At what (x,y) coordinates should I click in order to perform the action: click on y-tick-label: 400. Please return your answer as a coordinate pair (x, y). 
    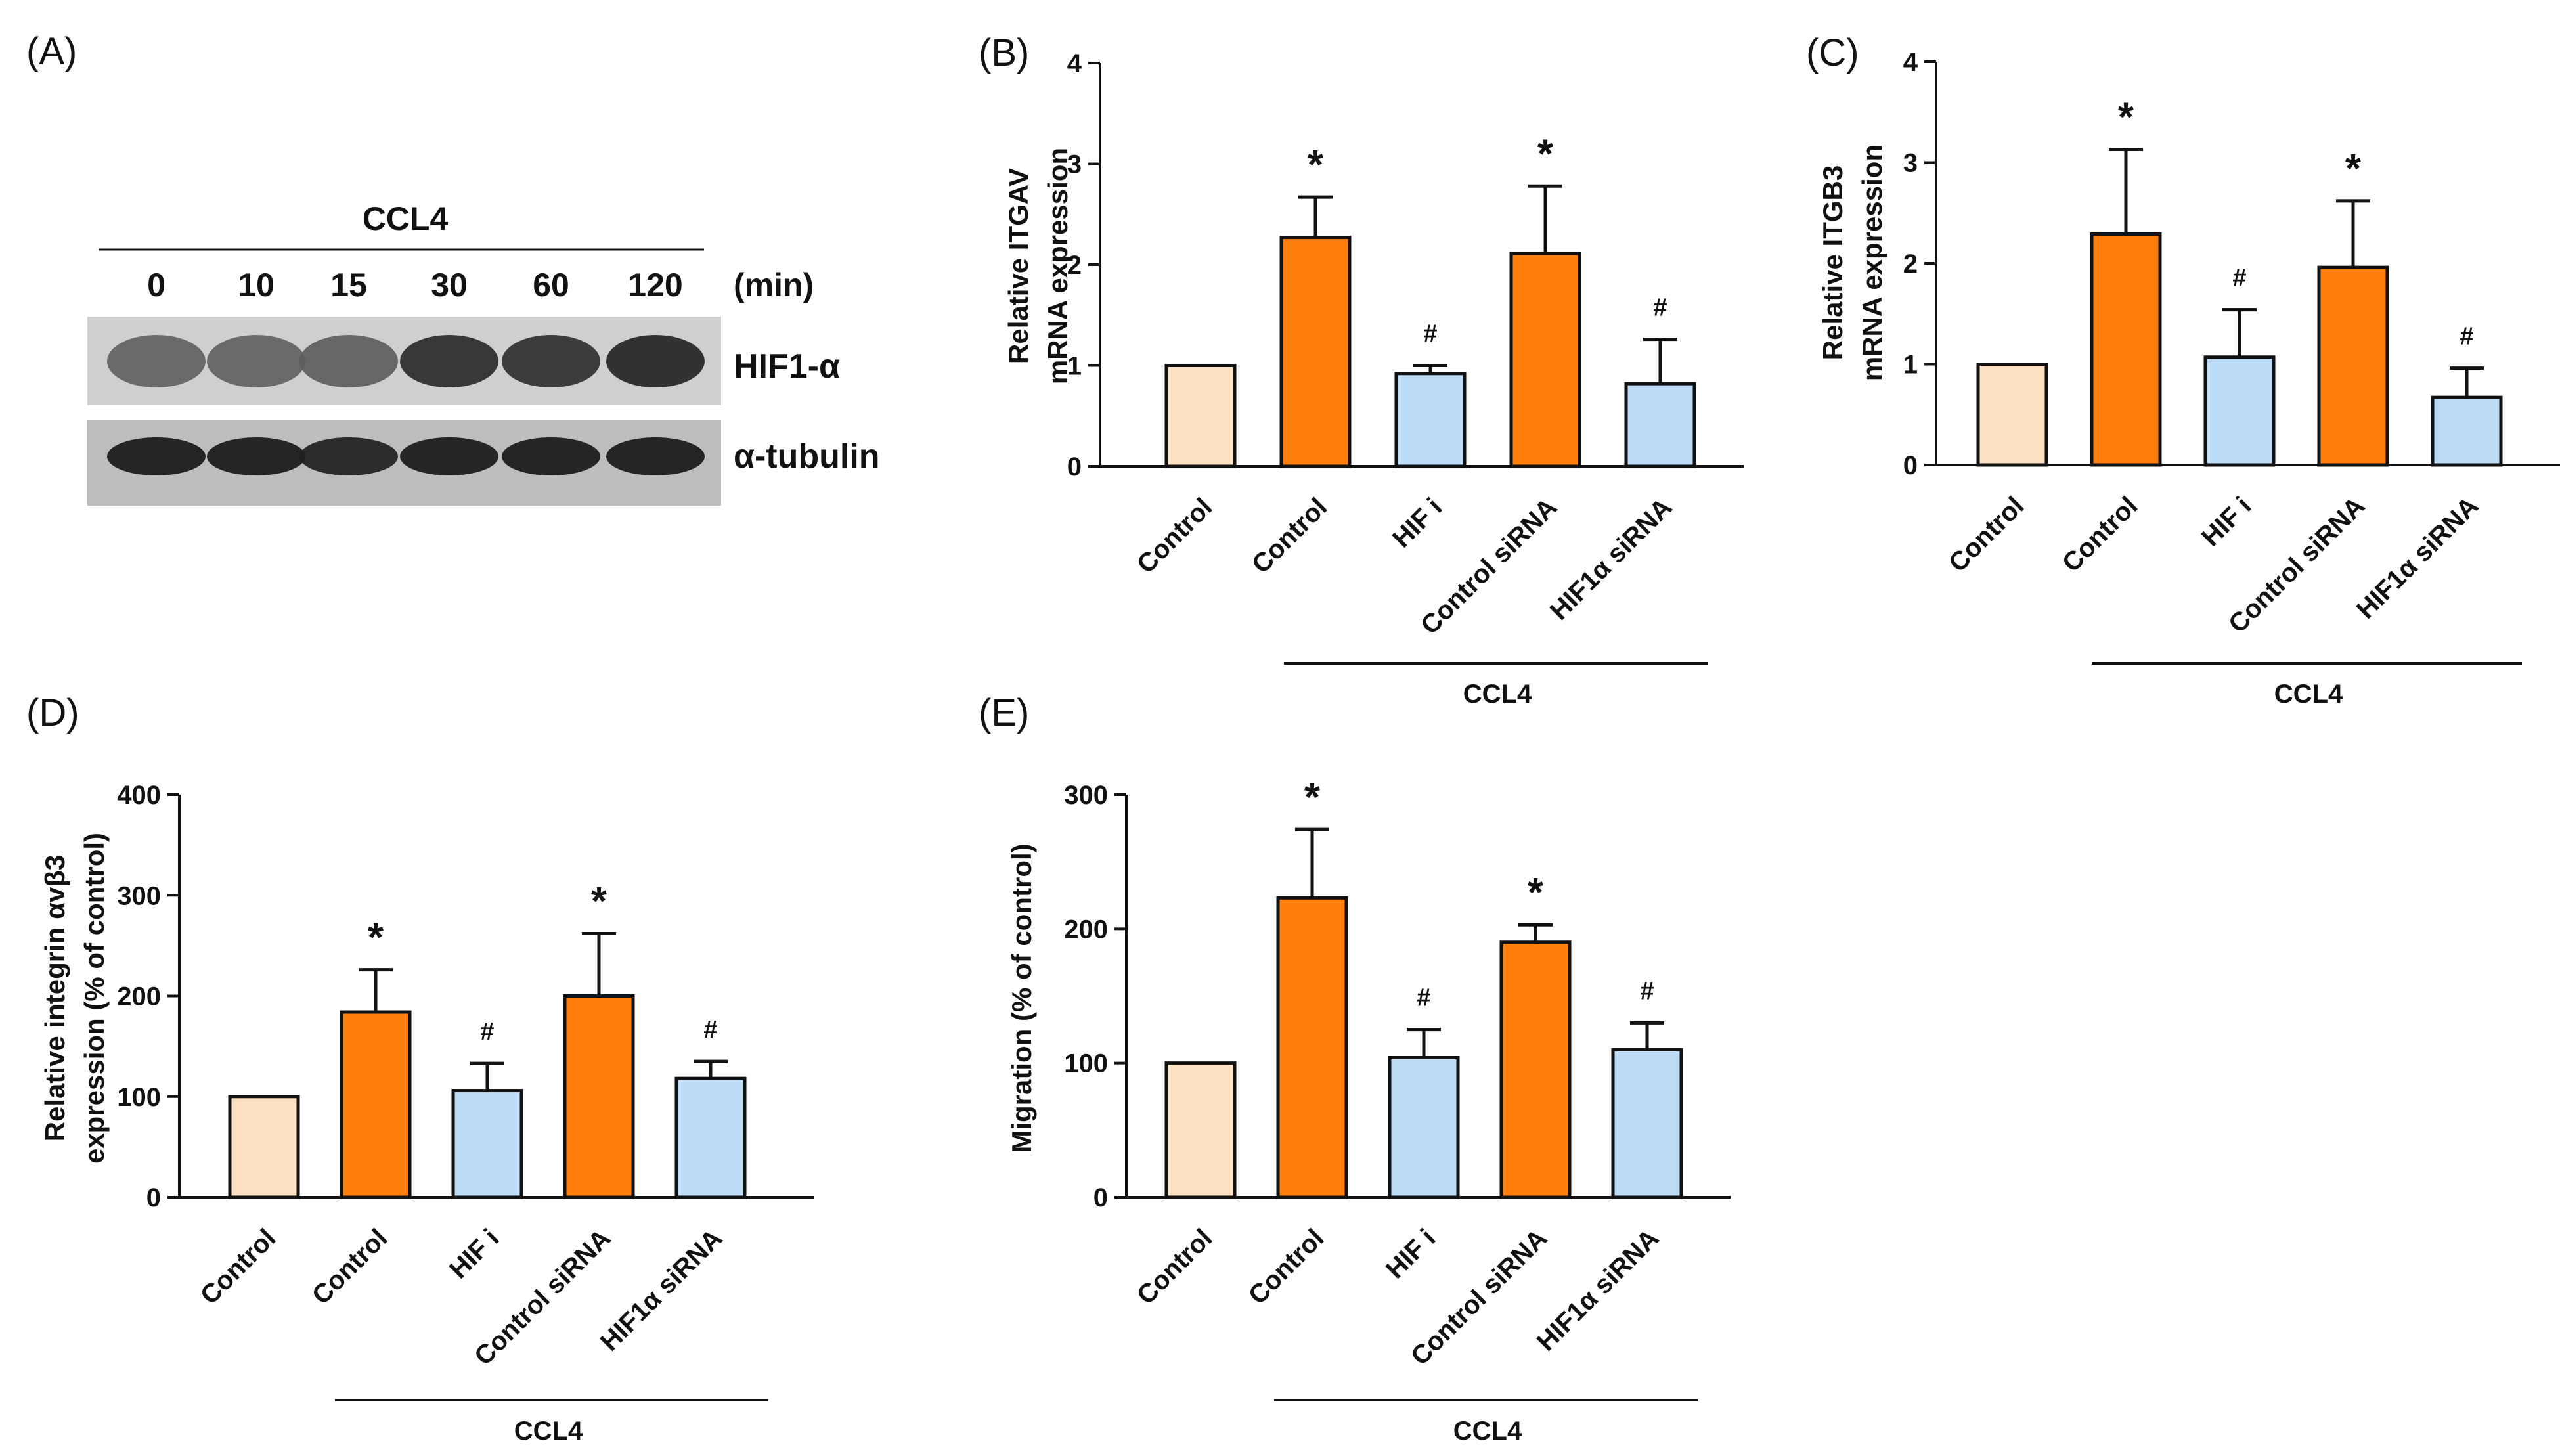
    Looking at the image, I should click on (139, 795).